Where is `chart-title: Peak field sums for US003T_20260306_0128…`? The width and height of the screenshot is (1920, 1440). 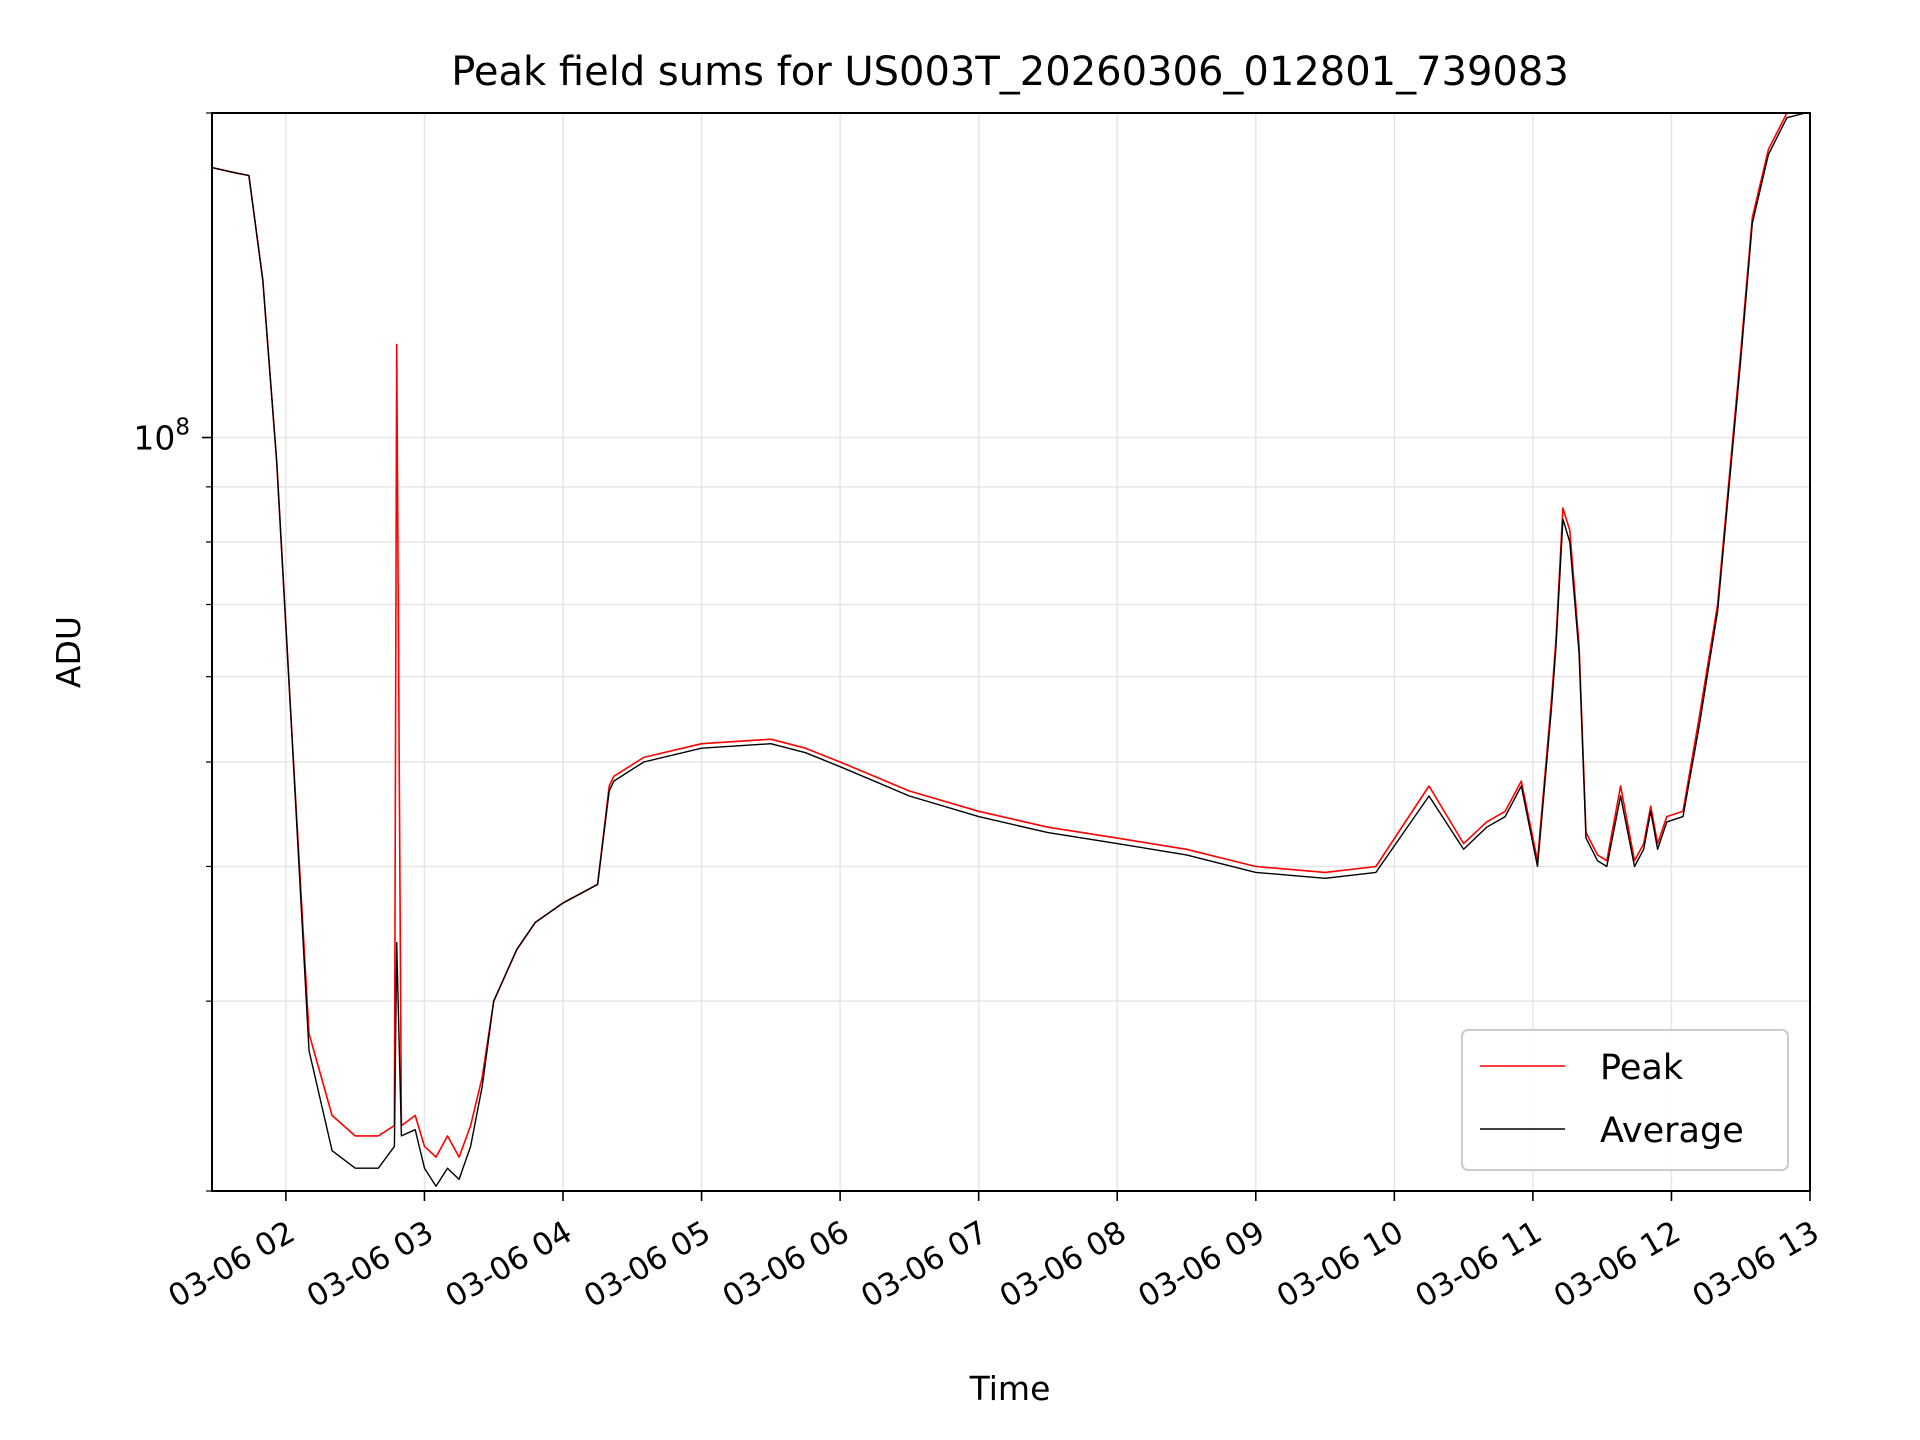
chart-title: Peak field sums for US003T_20260306_0128… is located at coordinates (1010, 72).